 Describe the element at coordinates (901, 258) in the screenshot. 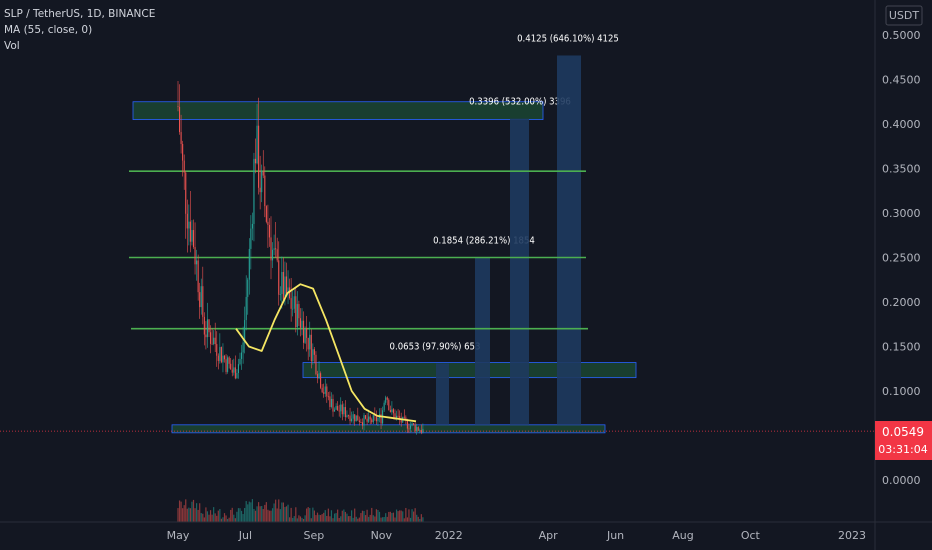

I see `y-tick-label: 0.2500` at that location.